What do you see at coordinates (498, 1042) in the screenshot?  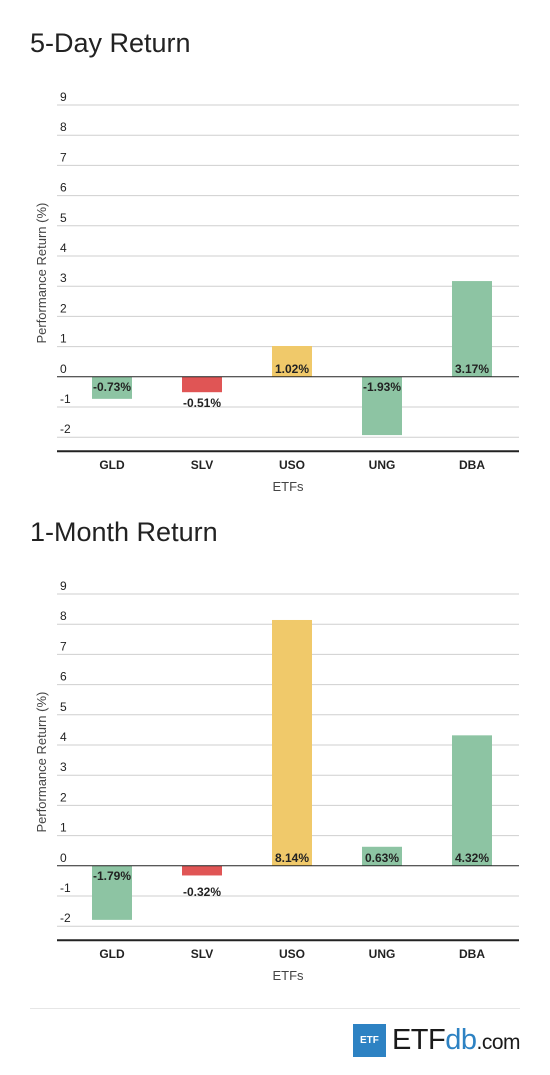 I see `logo-com-text: .com` at bounding box center [498, 1042].